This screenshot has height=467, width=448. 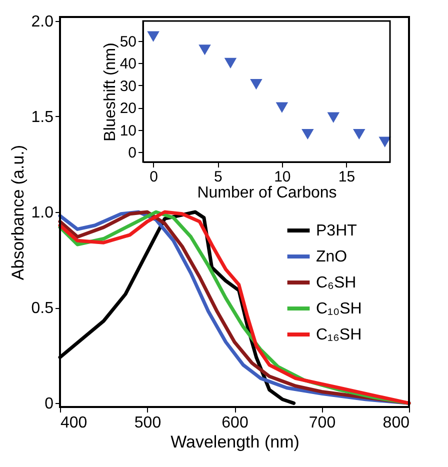 I want to click on legend-label: C₆SH, so click(x=336, y=283).